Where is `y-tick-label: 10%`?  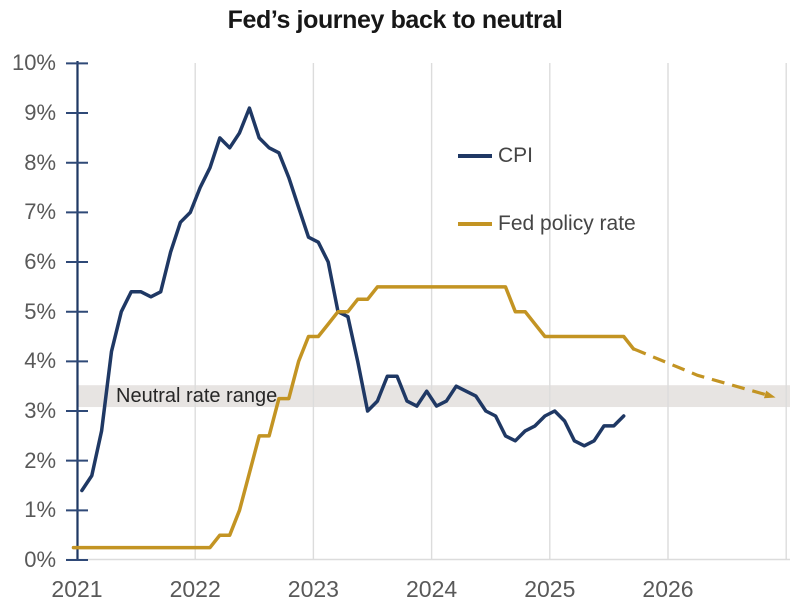 y-tick-label: 10% is located at coordinates (33, 63).